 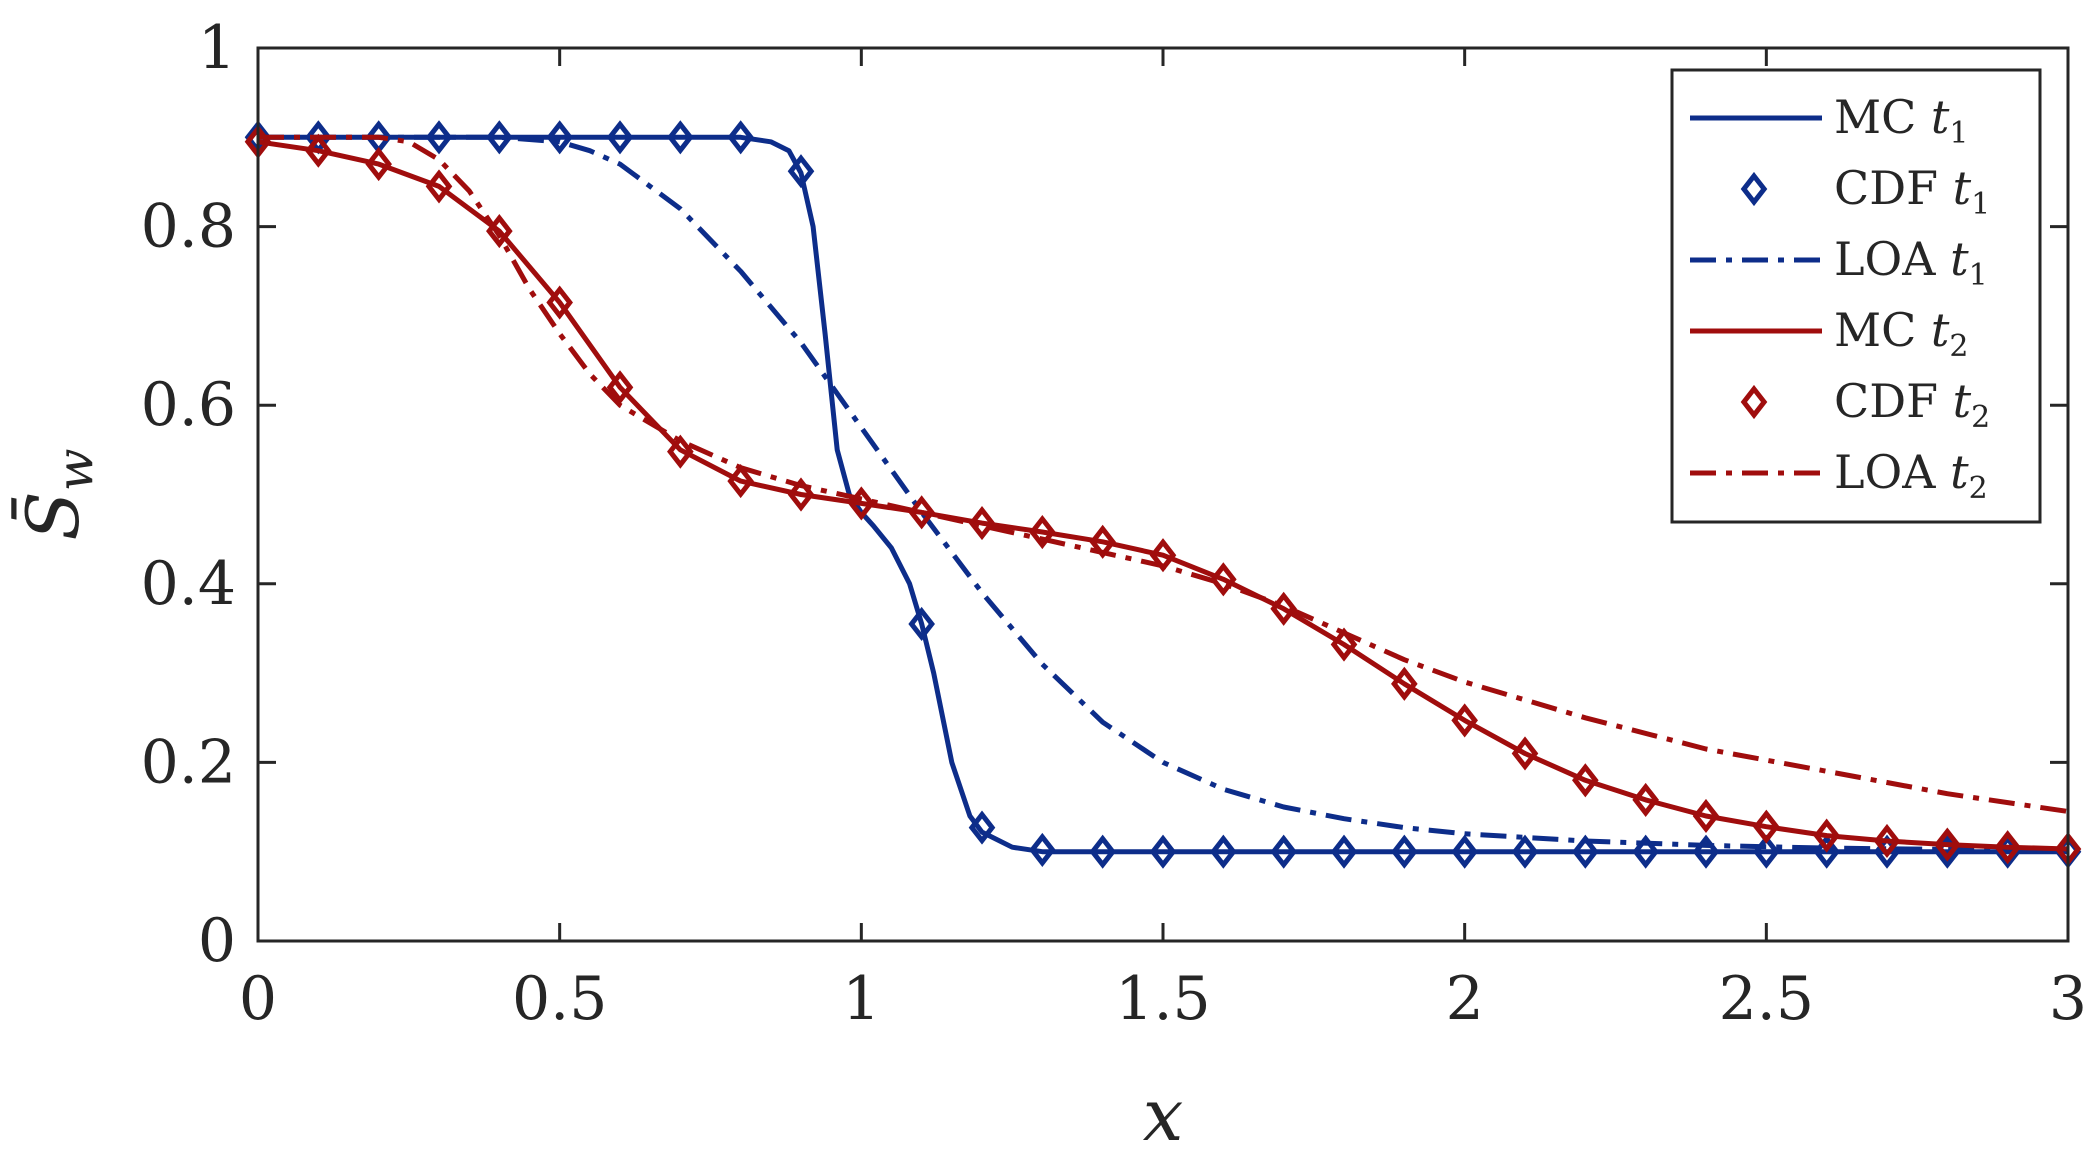 What do you see at coordinates (217, 48) in the screenshot?
I see `y-tick-label: 1` at bounding box center [217, 48].